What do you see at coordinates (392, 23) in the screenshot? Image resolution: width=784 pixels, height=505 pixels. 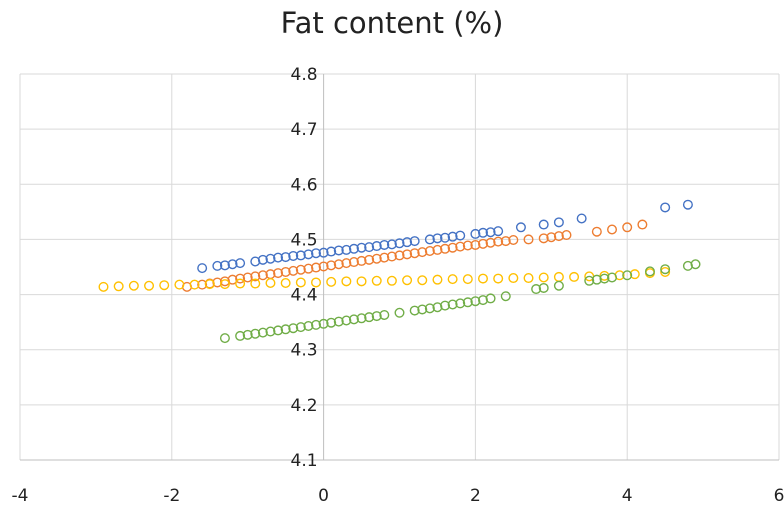 I see `chart-title: Fat content (%)` at bounding box center [392, 23].